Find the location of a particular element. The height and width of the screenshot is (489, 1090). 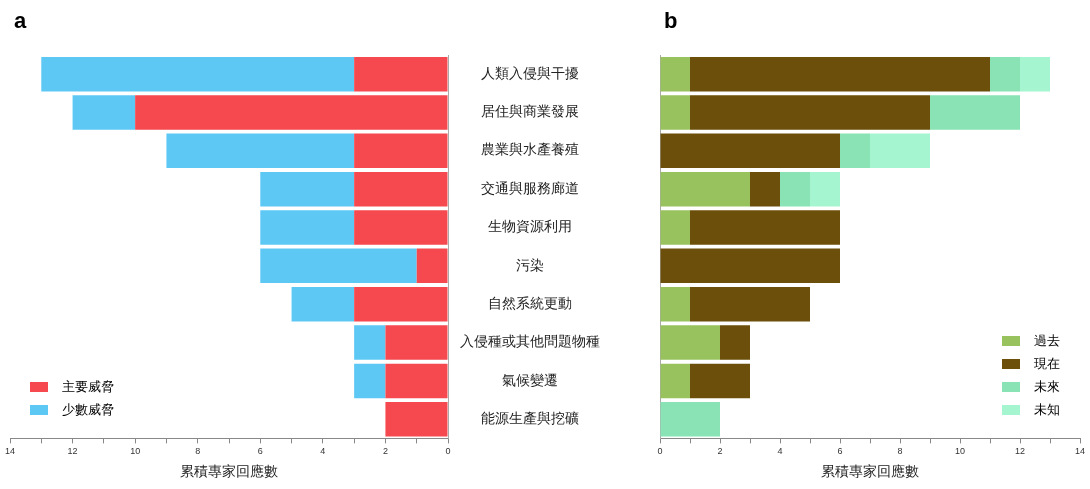

legend-label: 未來 is located at coordinates (1047, 387).